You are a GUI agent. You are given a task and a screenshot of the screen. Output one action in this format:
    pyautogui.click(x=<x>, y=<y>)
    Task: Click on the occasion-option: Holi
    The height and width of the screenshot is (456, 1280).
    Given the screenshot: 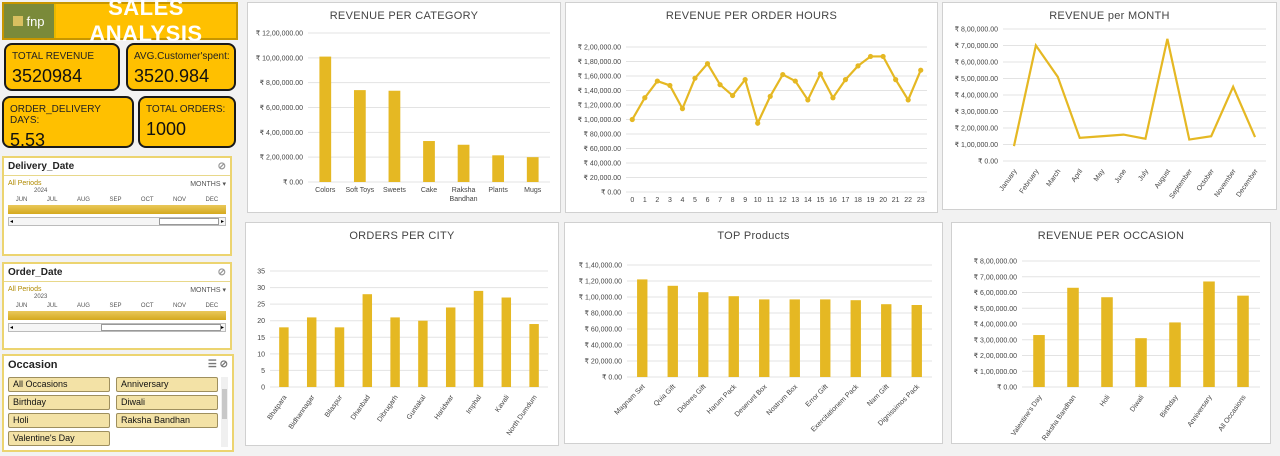 What is the action you would take?
    pyautogui.click(x=59, y=420)
    